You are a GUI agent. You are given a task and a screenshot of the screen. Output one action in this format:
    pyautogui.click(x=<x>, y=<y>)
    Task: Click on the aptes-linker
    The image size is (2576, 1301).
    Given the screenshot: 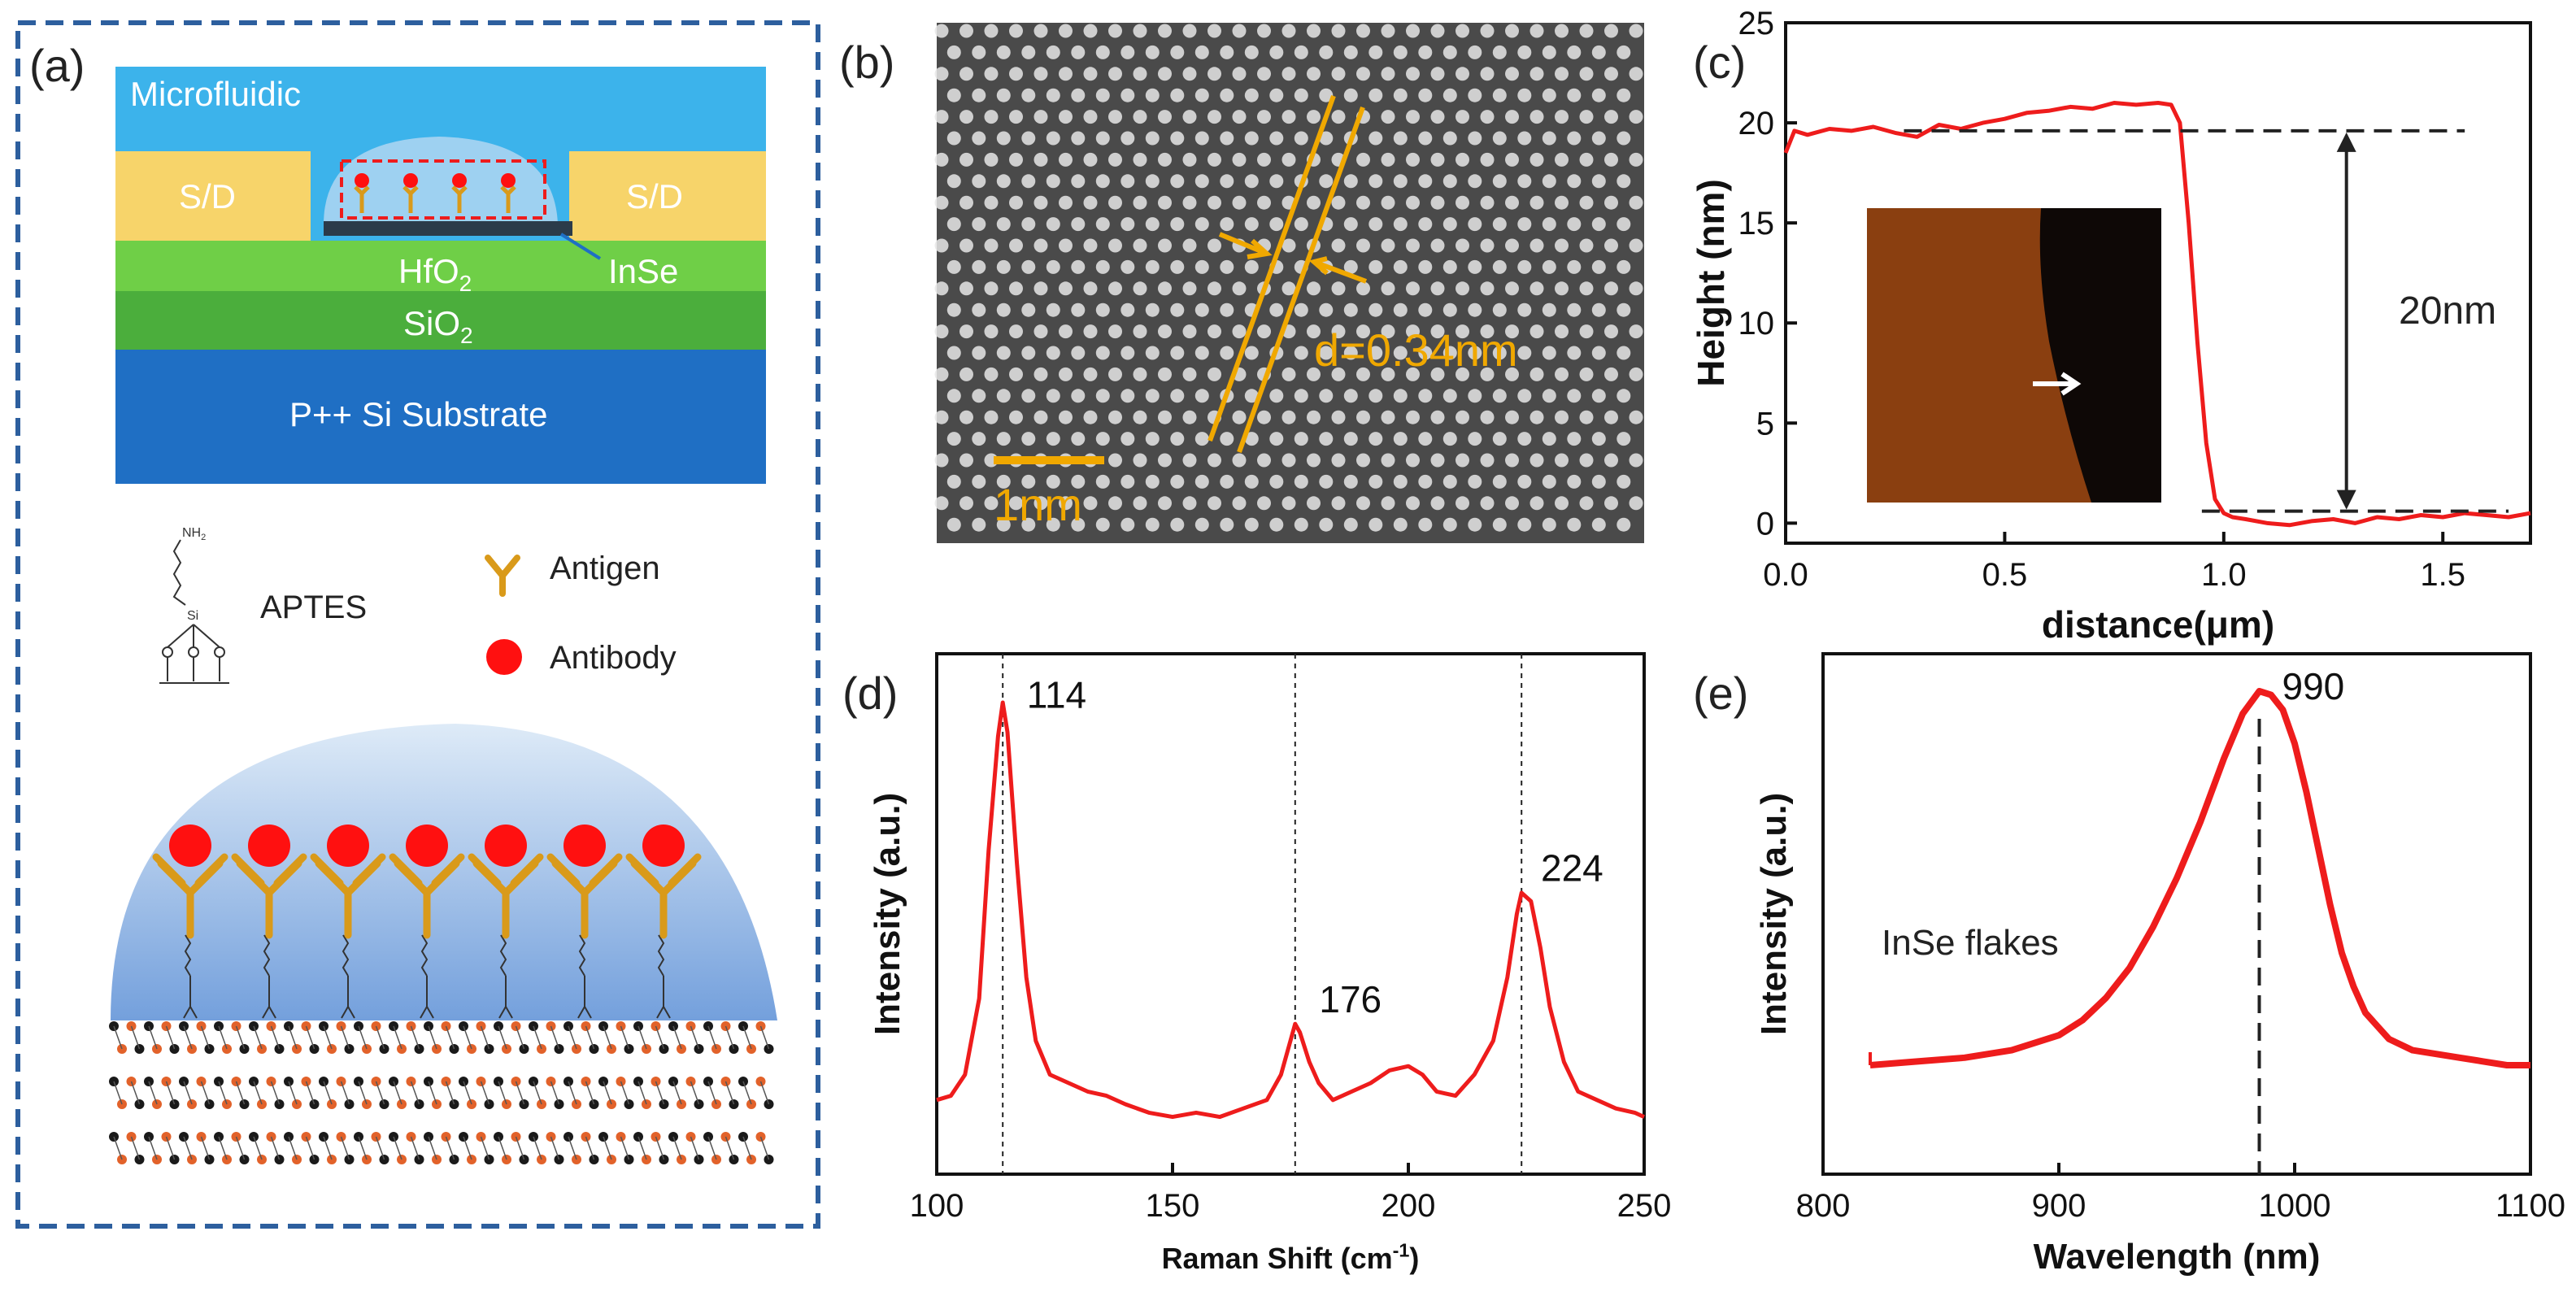 What is the action you would take?
    pyautogui.click(x=348, y=997)
    